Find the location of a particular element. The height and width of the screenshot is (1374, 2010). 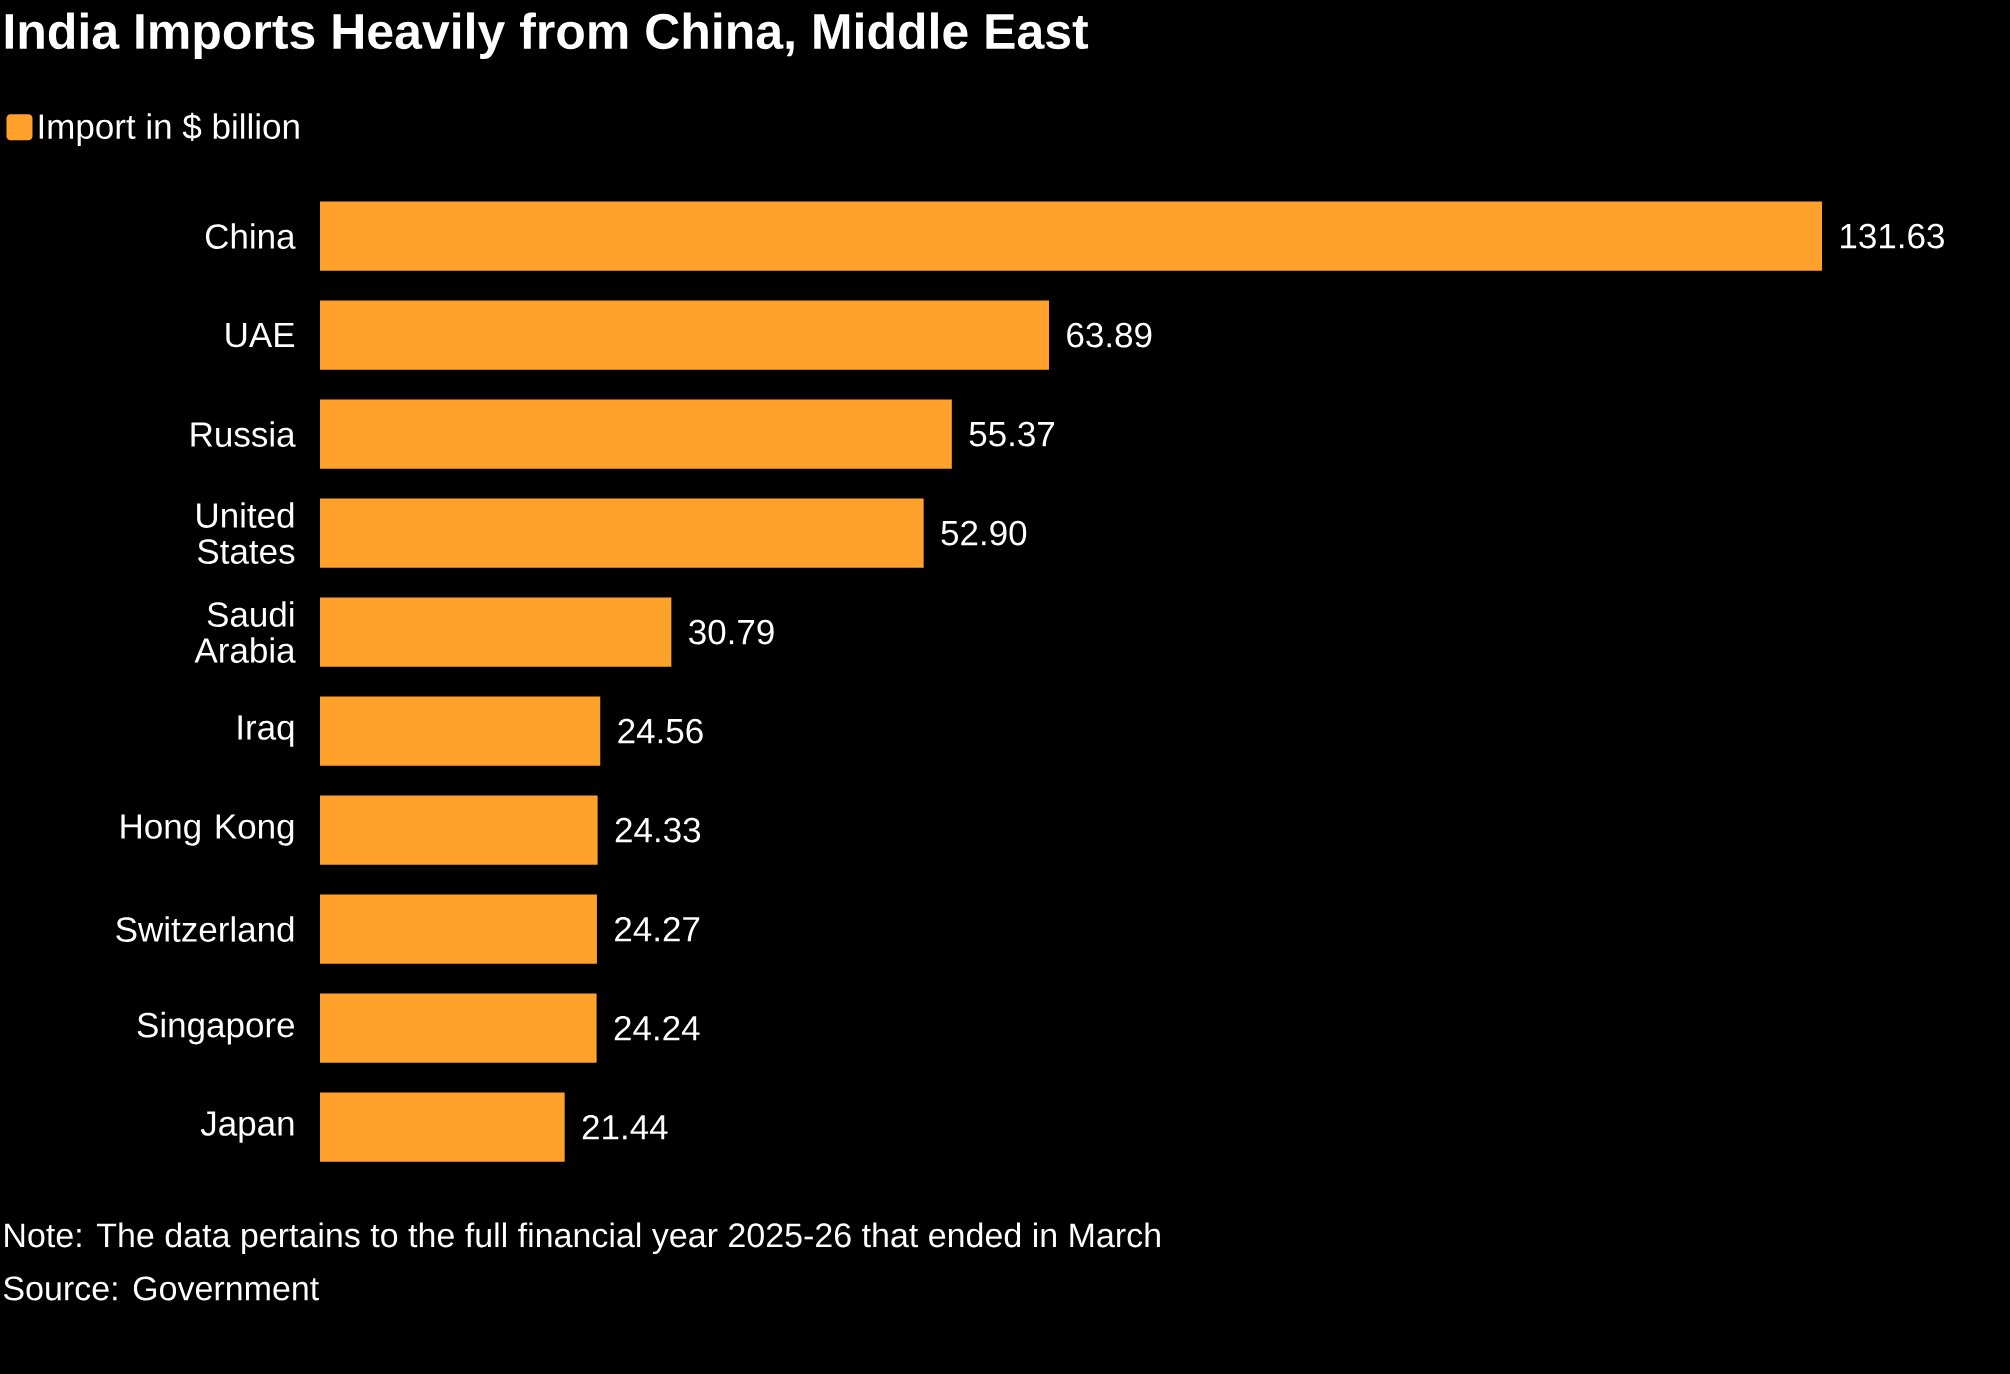

y-tick-label: Russia is located at coordinates (243, 434).